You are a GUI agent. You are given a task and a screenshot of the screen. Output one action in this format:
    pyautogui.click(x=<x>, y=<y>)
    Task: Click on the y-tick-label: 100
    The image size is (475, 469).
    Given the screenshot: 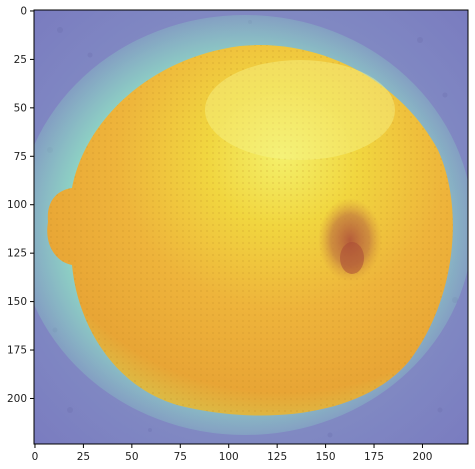 What is the action you would take?
    pyautogui.click(x=17, y=205)
    